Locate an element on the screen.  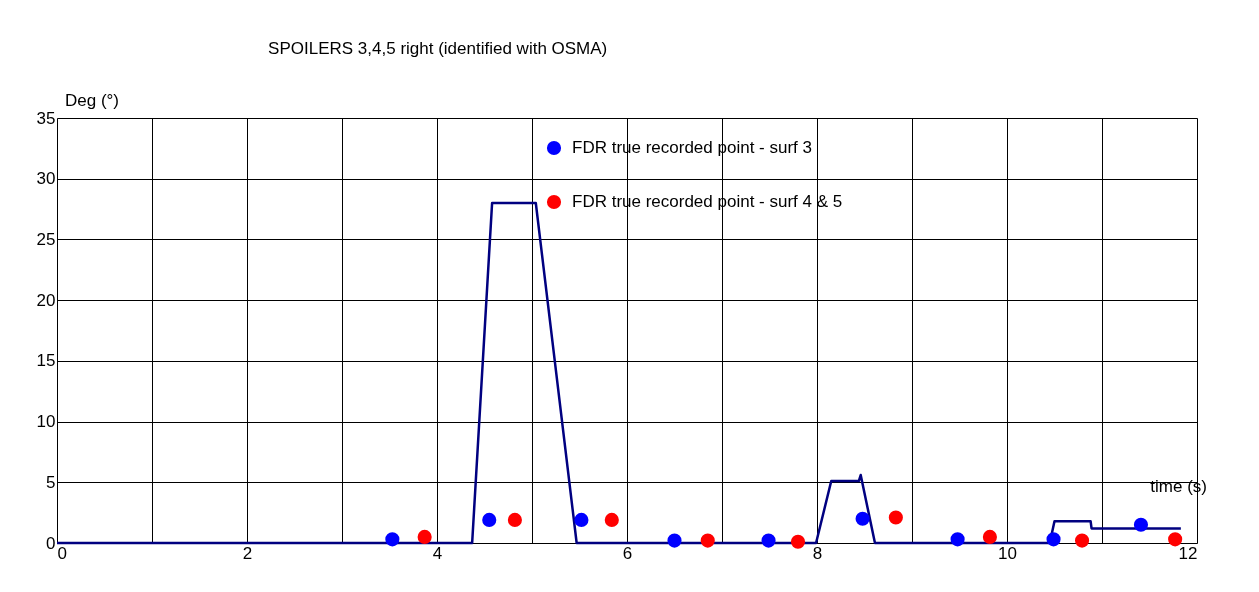
y-tick-label: 30 is located at coordinates (46, 179).